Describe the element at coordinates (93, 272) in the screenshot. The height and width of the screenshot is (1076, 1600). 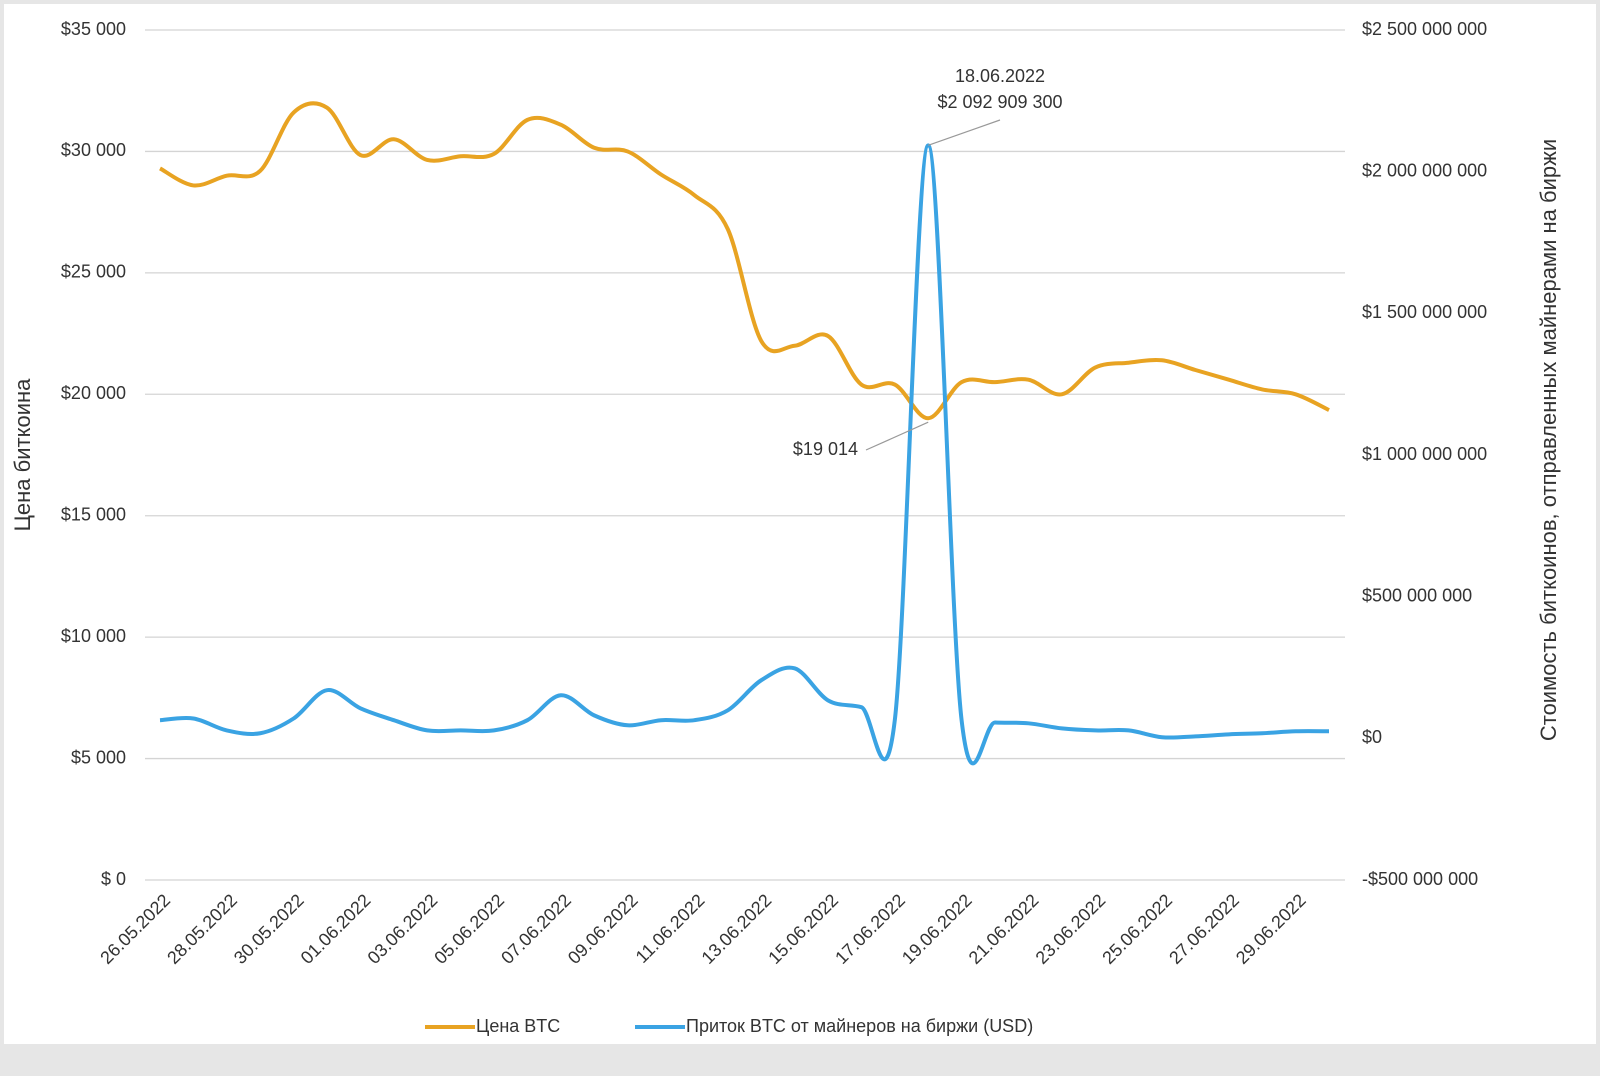
I see `y-tick-label: $25 000` at that location.